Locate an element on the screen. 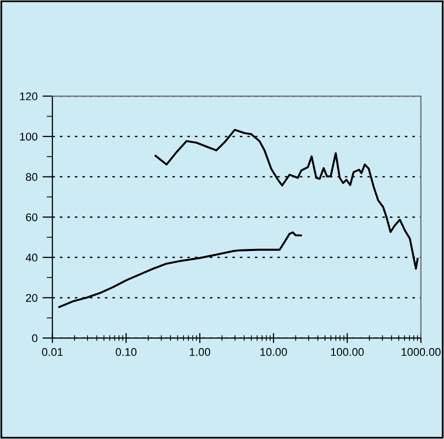  y-tick-label: 100 is located at coordinates (29, 136).